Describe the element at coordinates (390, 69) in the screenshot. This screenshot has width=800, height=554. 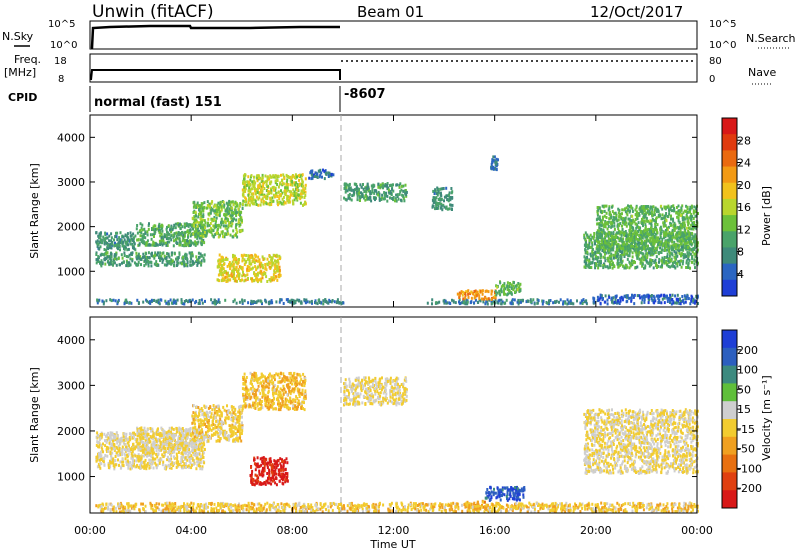
I see `freq-panel: Freq. [MHz] 18 8 80 0 Nave` at that location.